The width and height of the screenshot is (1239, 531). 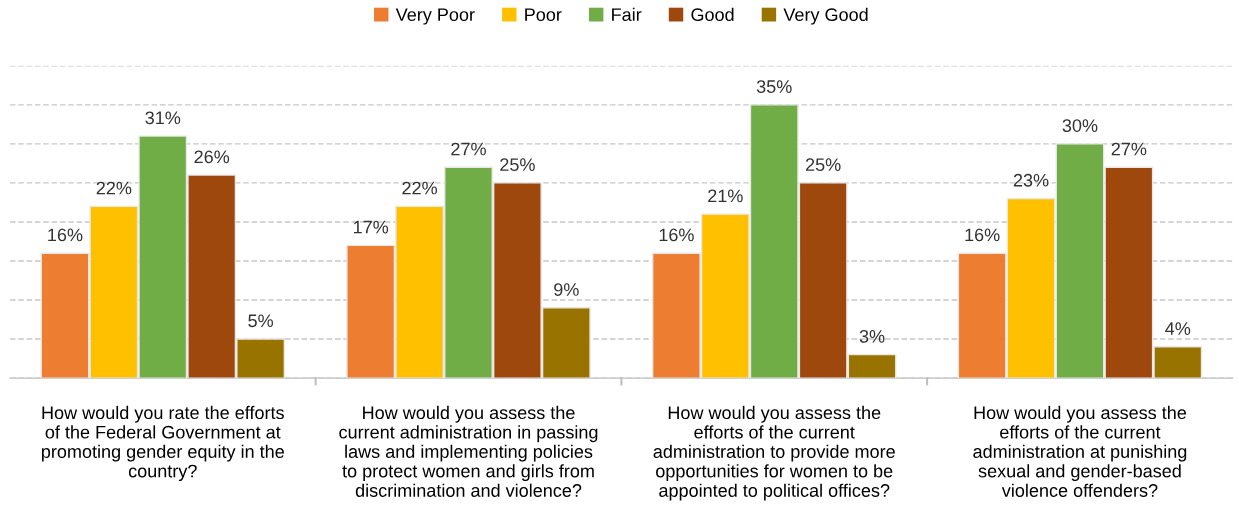 I want to click on legend-label: Fair, so click(x=627, y=14).